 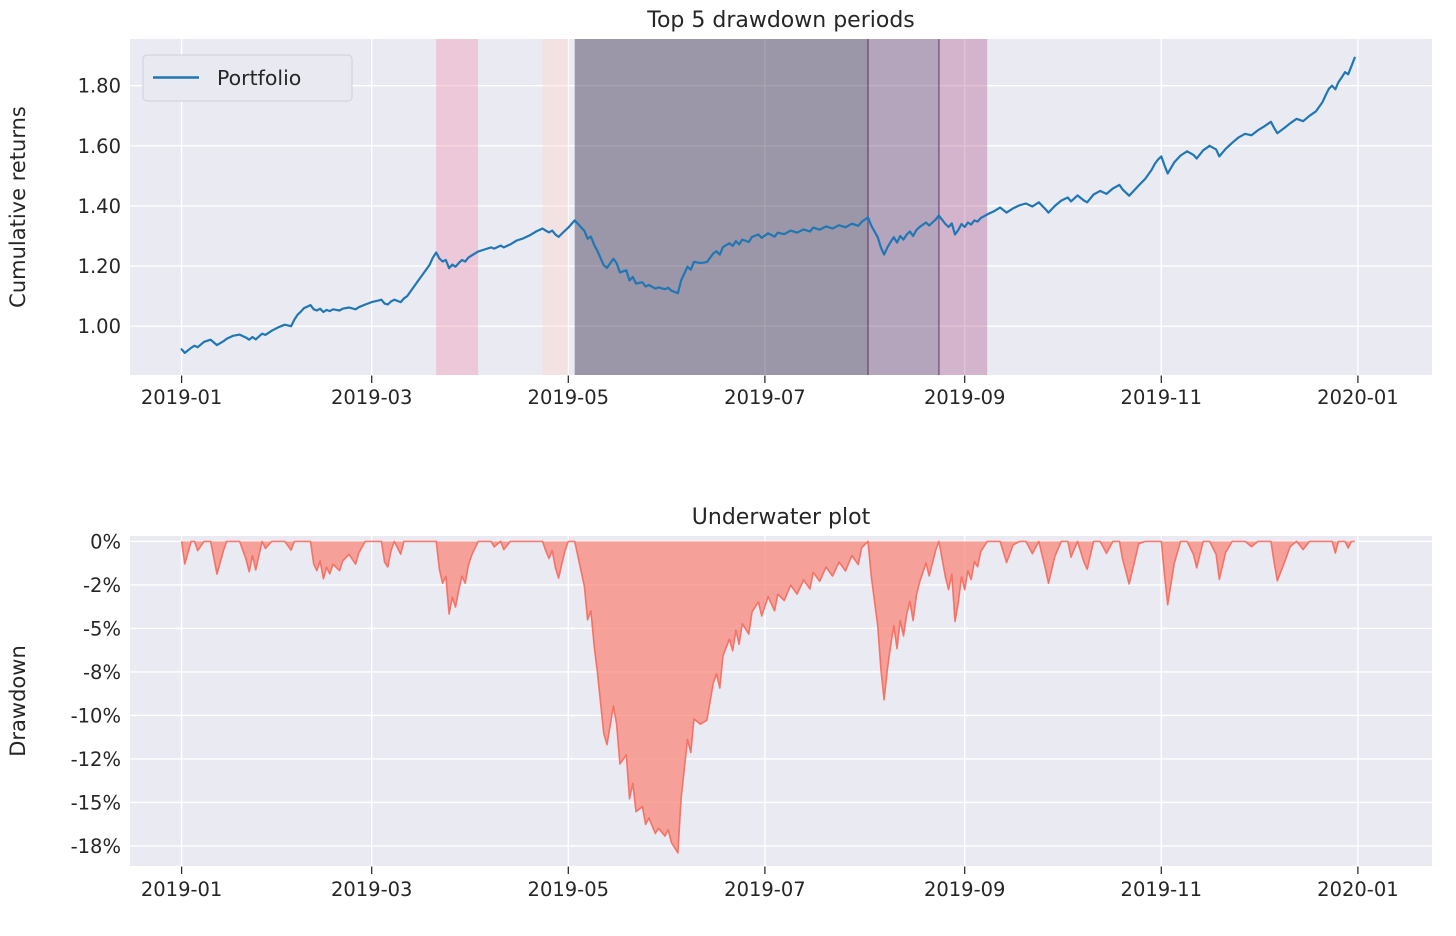 I want to click on y-tick-label: -10%, so click(x=96, y=715).